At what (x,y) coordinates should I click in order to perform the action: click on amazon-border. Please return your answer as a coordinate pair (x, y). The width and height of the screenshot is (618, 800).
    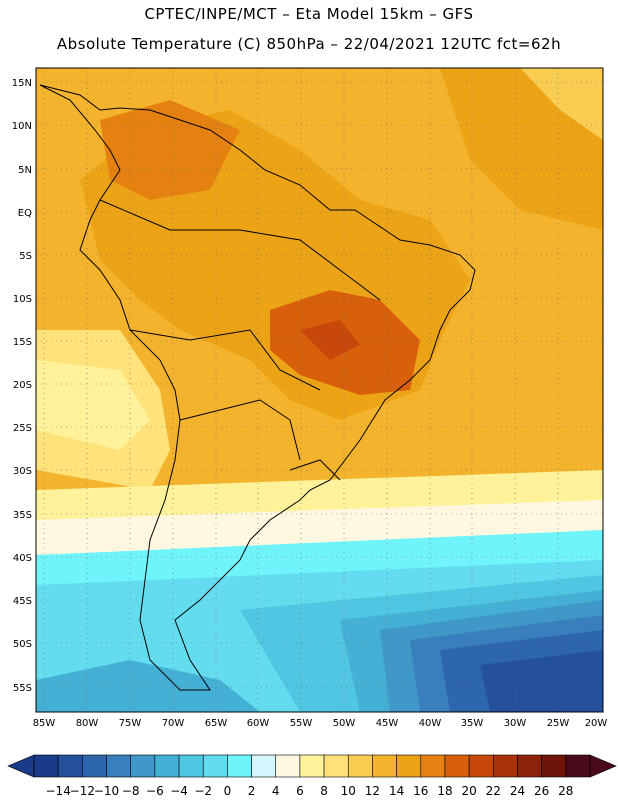
    Looking at the image, I should click on (240, 250).